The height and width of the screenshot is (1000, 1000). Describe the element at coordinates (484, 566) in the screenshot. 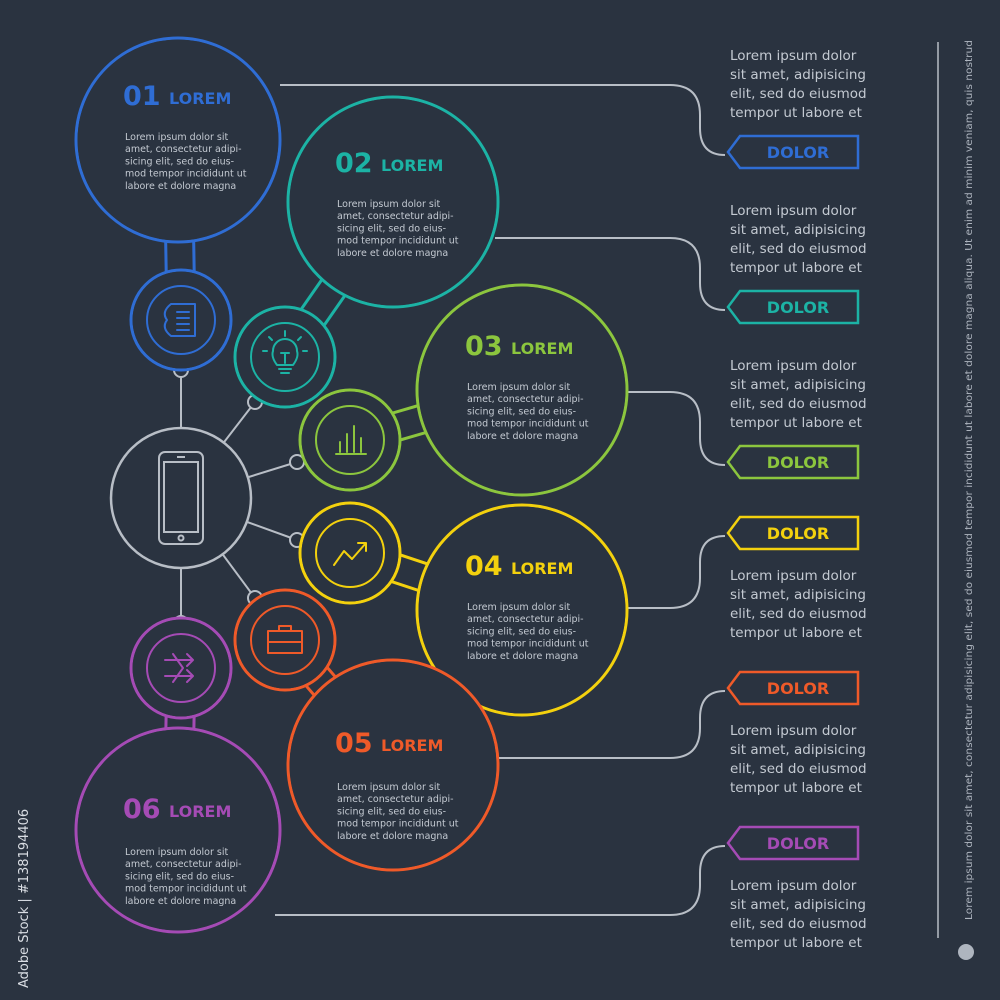

I see `step-number: 04` at that location.